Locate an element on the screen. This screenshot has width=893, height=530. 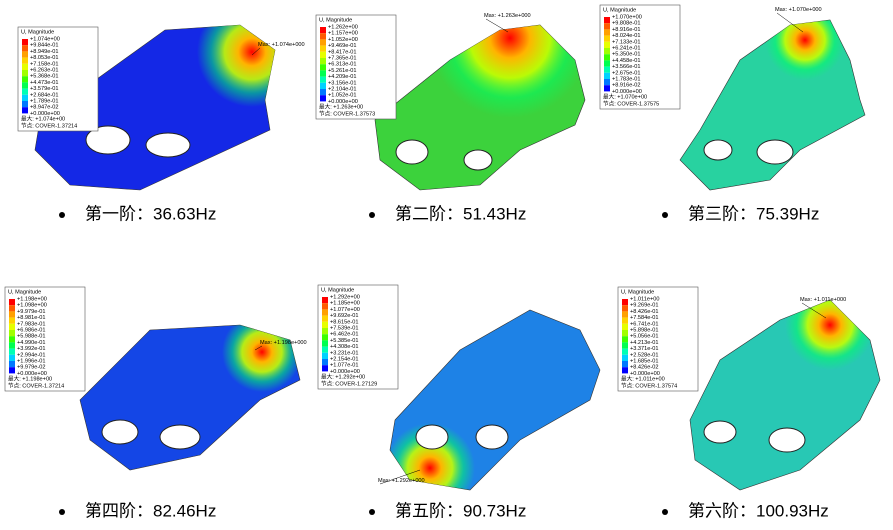
legend-value: +1.185e+00 is located at coordinates (345, 304).